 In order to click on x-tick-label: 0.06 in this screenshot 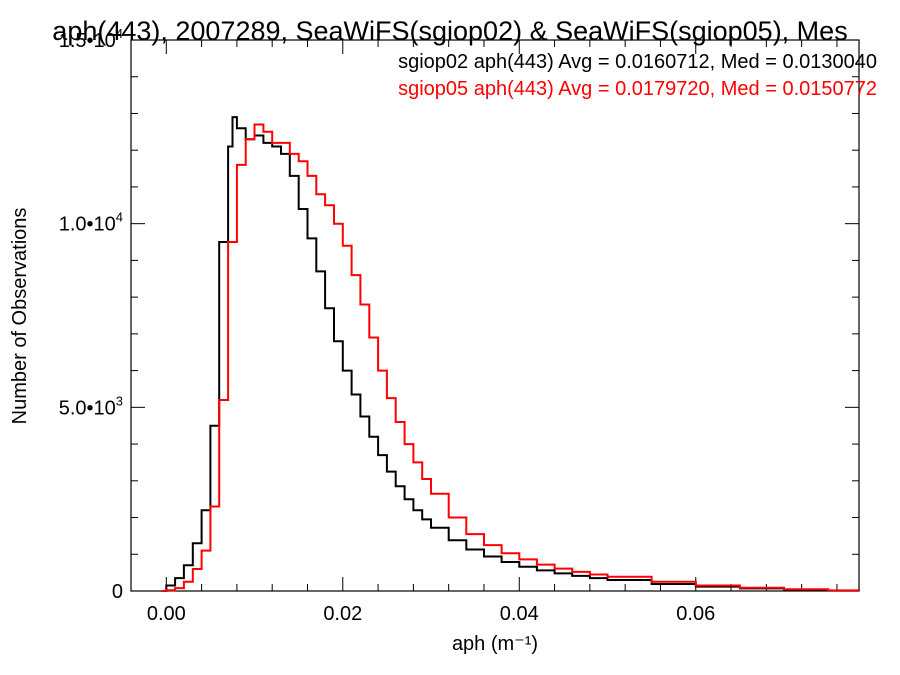, I will do `click(695, 614)`.